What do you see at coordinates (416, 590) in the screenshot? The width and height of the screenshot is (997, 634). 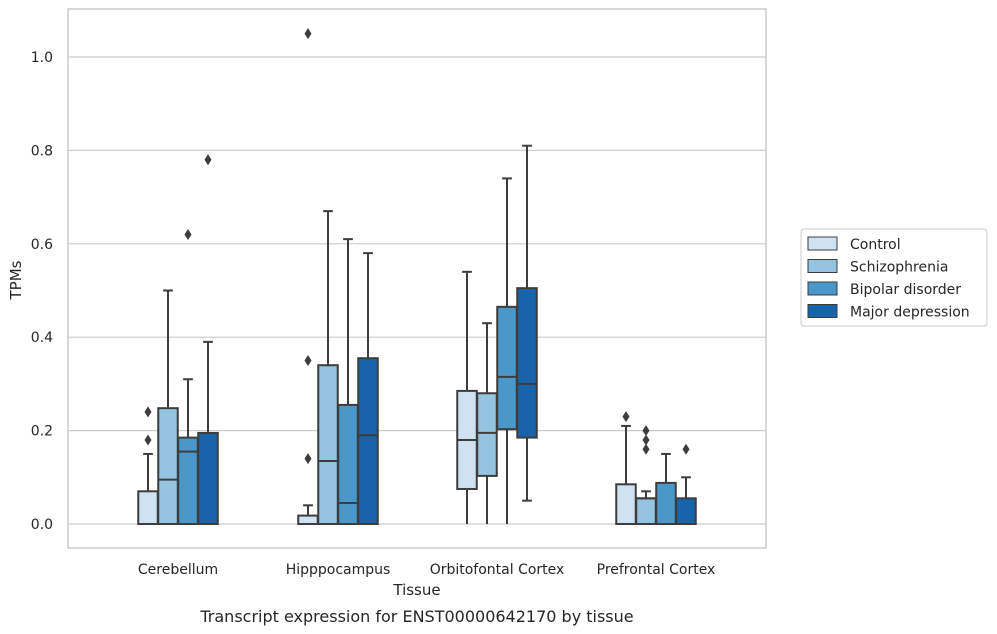 I see `x-axis-label: Tissue` at bounding box center [416, 590].